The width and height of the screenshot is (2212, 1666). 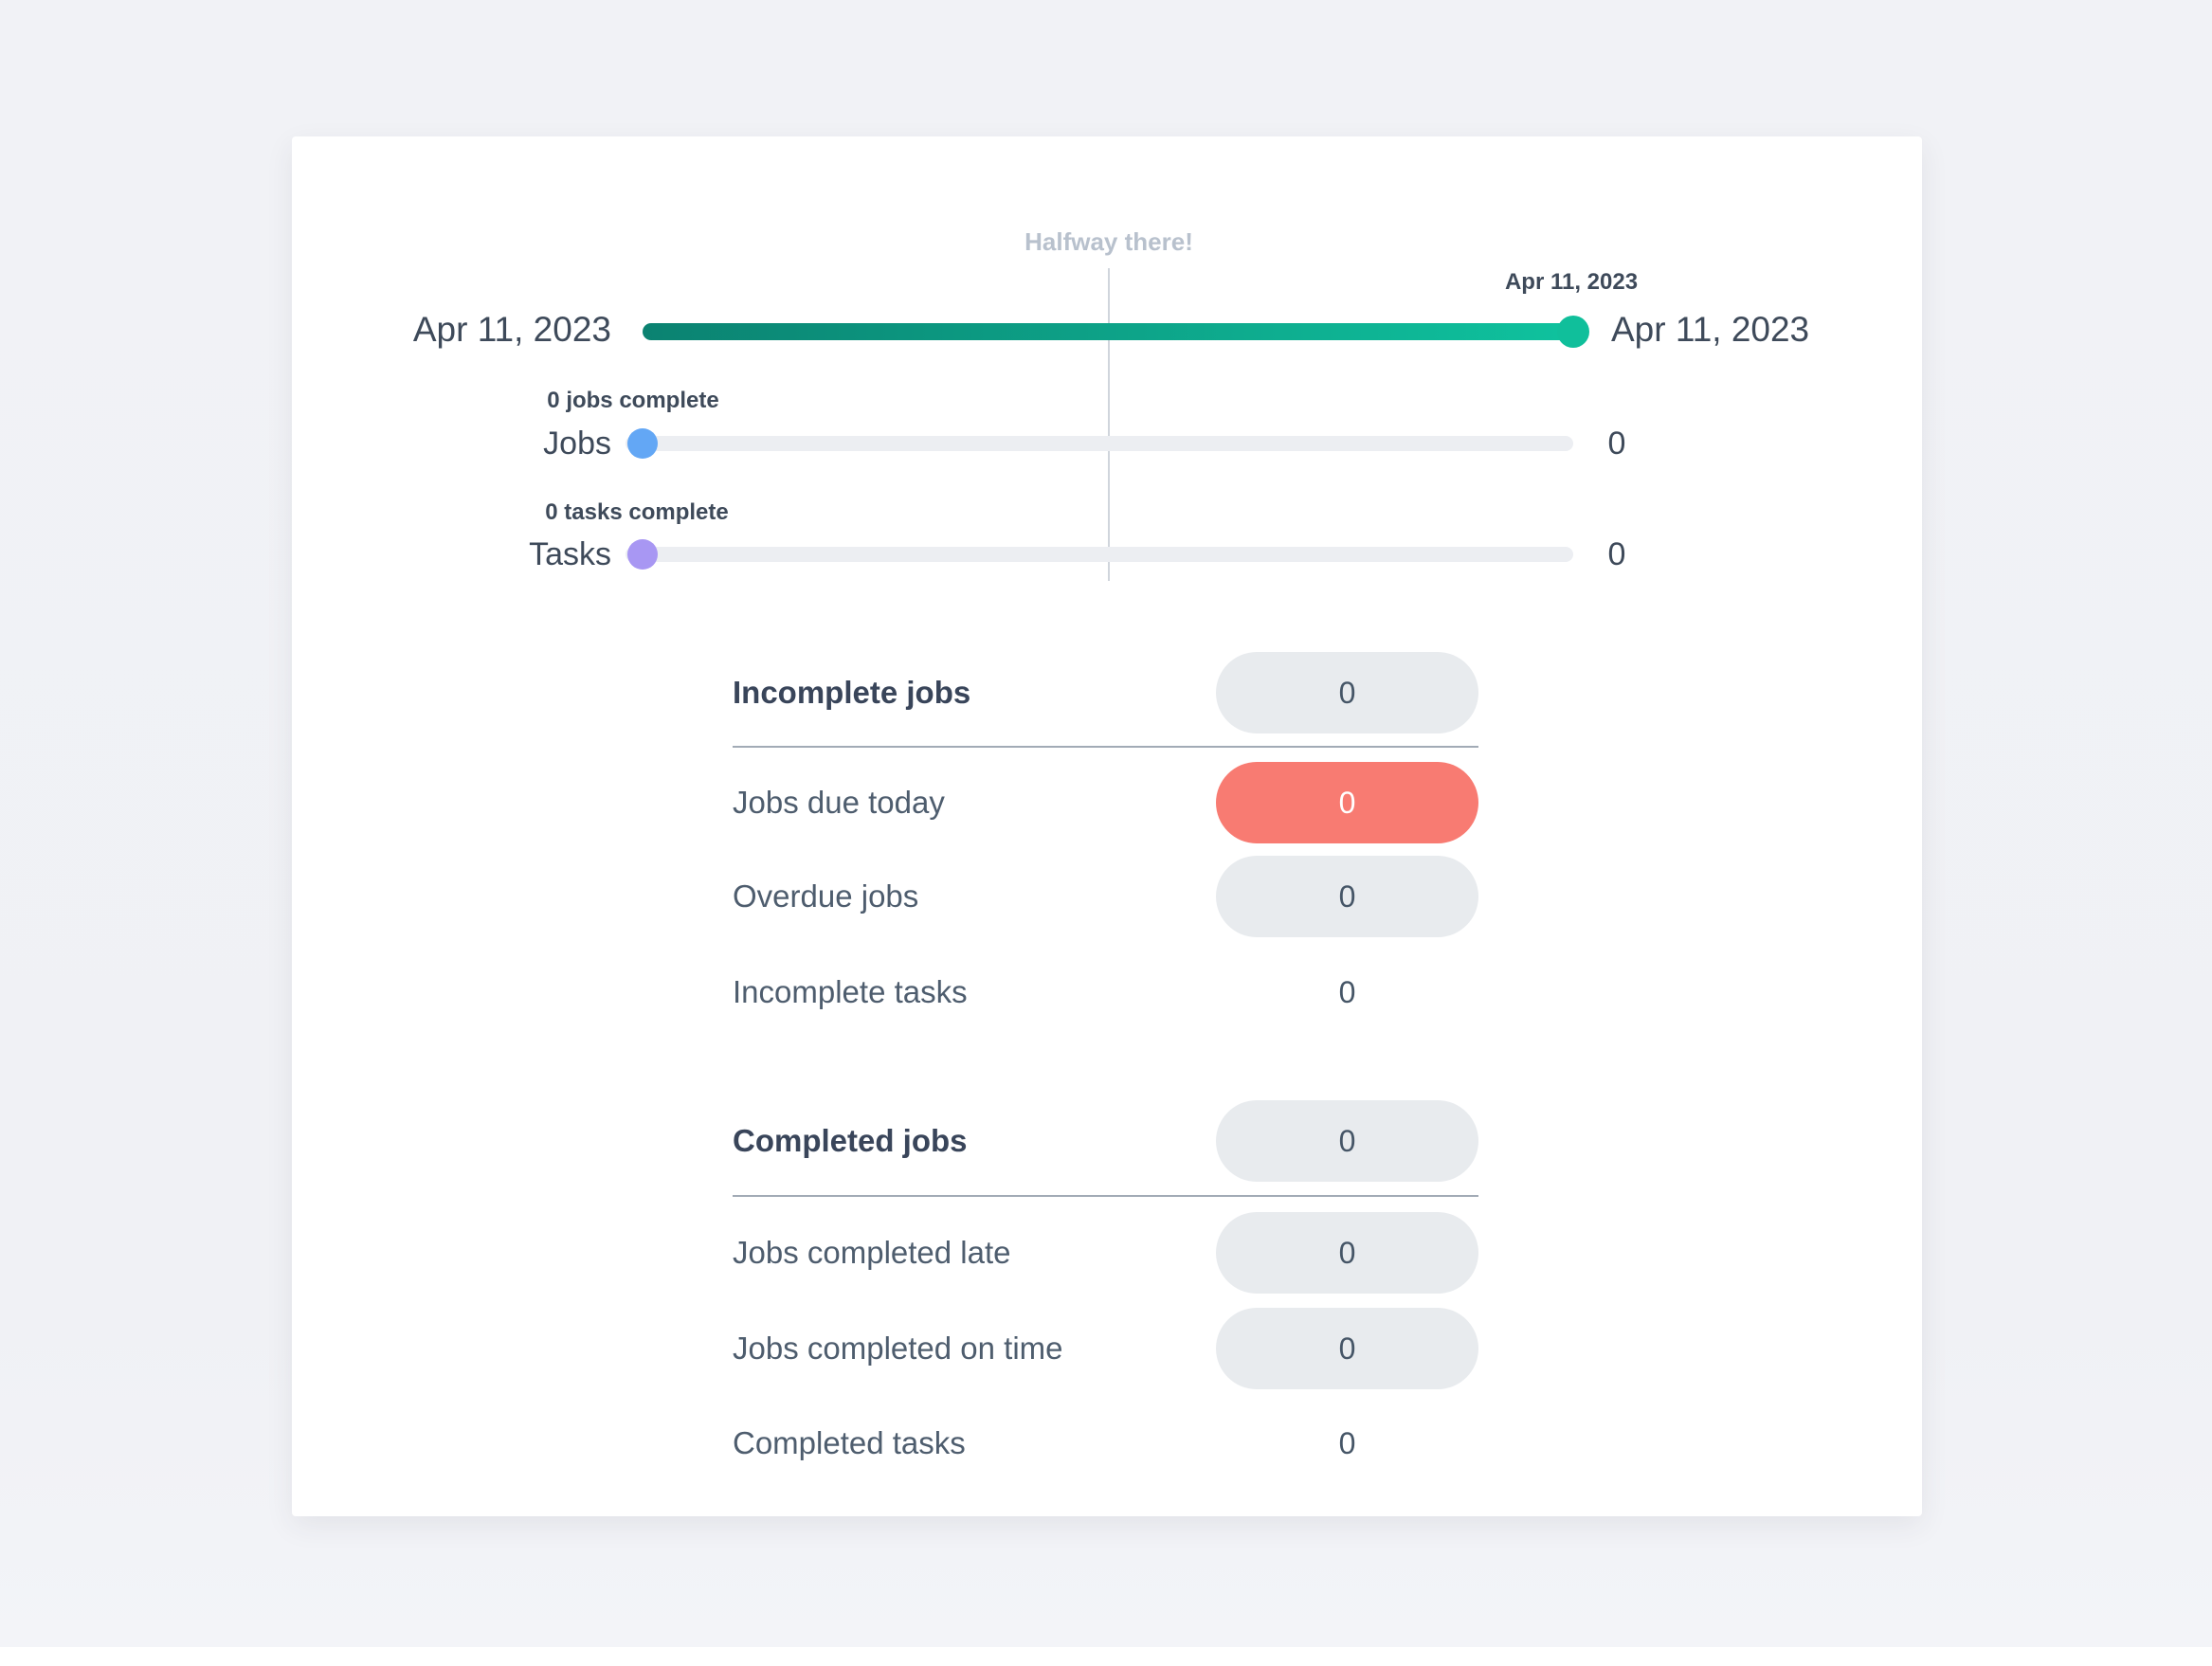 I want to click on jobs-progress-track, so click(x=1099, y=443).